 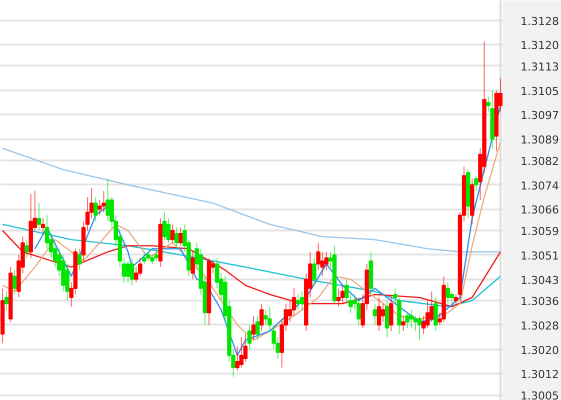 I want to click on y-tick-label: 1.3036, so click(x=539, y=301).